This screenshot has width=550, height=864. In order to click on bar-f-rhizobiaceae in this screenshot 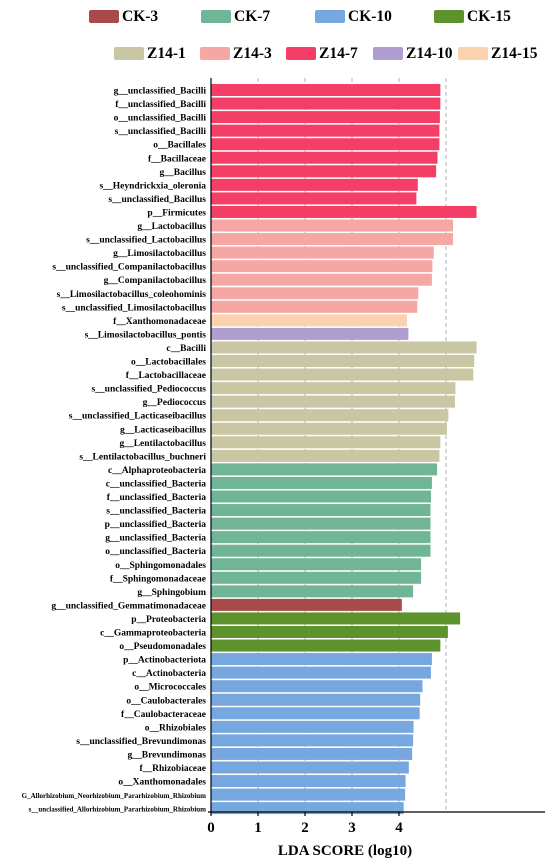, I will do `click(310, 767)`.